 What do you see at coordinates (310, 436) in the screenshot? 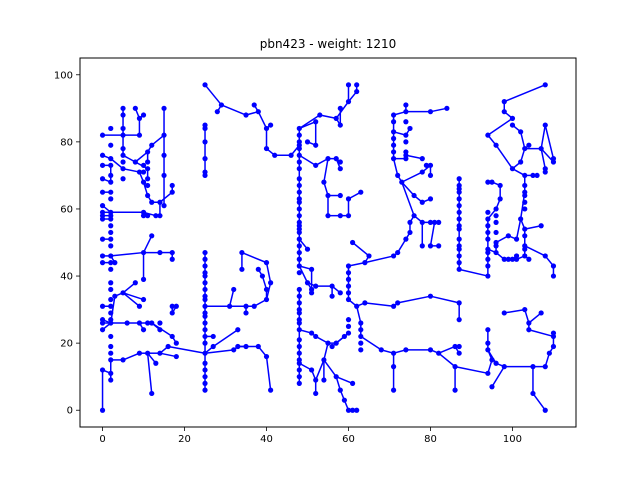
I see `x-axis: 0 20 40 60 80 100` at bounding box center [310, 436].